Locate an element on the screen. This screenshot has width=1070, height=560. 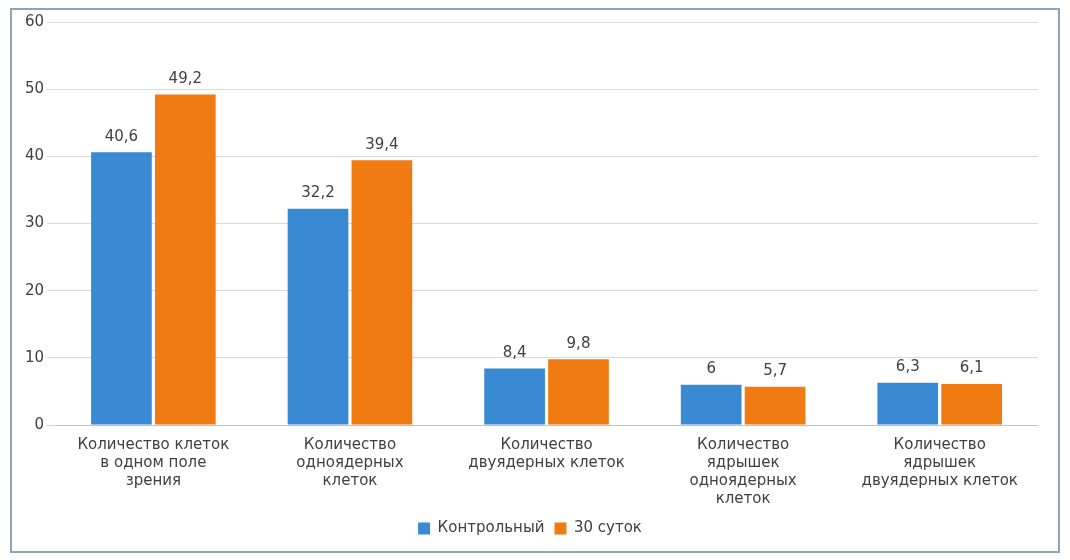
data-label: 39,4 is located at coordinates (382, 143).